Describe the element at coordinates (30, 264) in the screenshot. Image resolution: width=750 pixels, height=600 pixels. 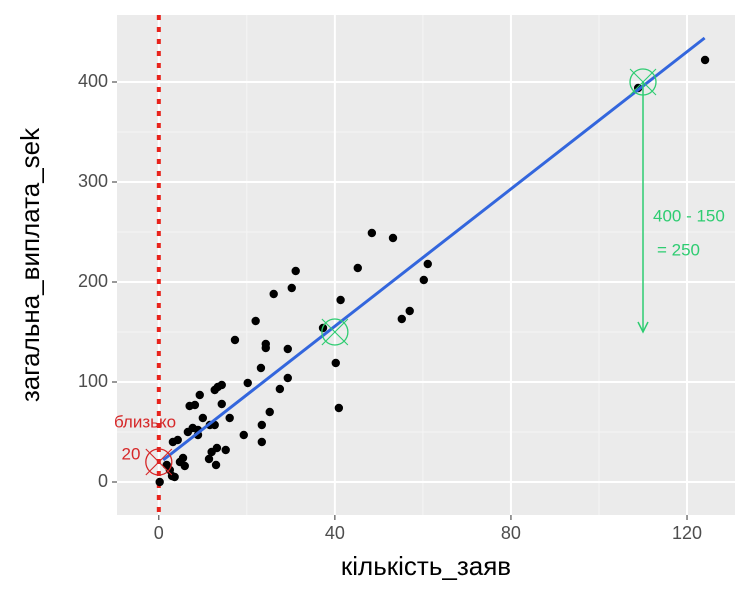
I see `y-axis-title: загальна_виплата_sek` at that location.